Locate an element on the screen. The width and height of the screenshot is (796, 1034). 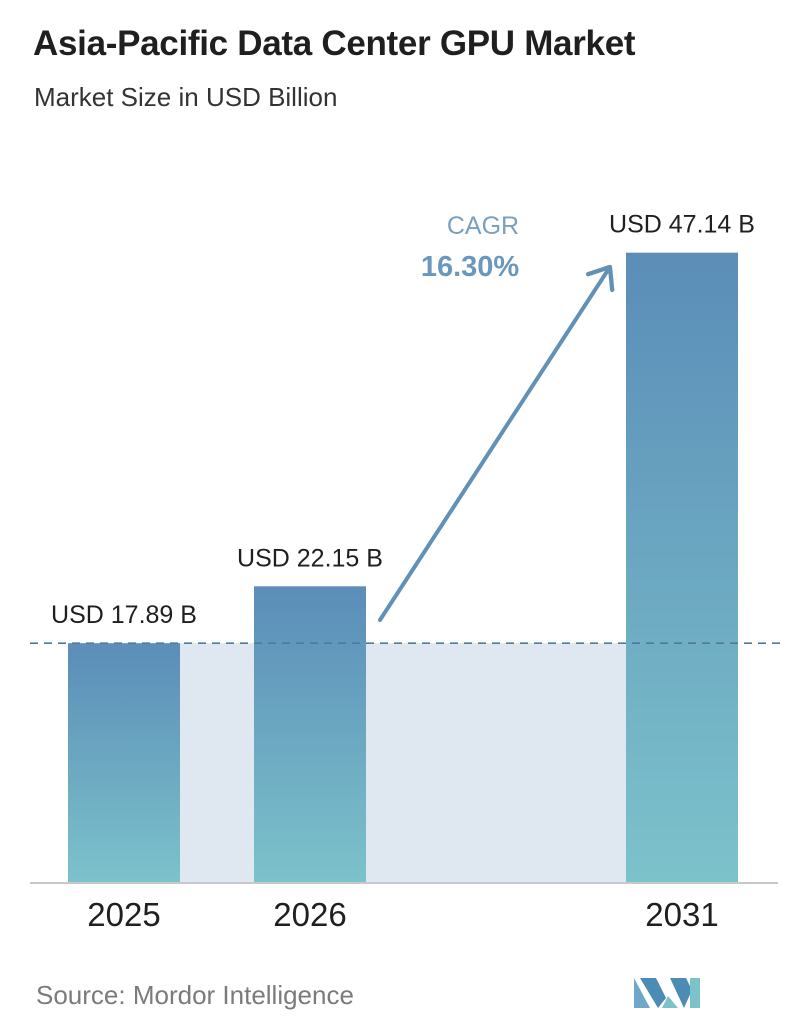
bar-2026 is located at coordinates (310, 734).